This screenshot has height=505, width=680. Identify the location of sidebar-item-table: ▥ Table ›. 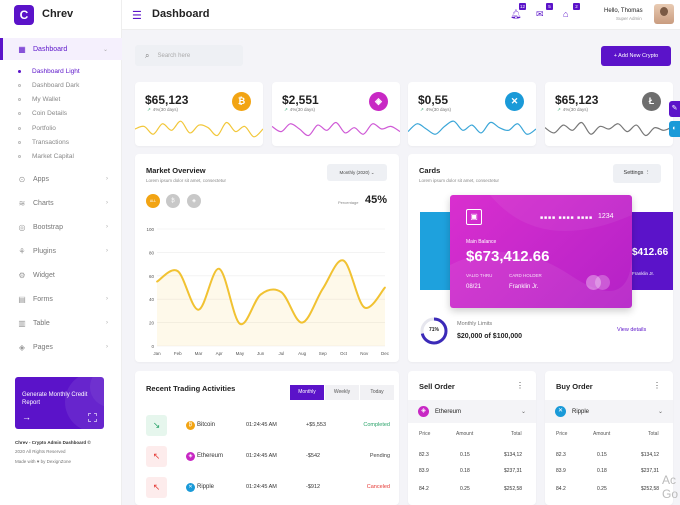
(61, 323).